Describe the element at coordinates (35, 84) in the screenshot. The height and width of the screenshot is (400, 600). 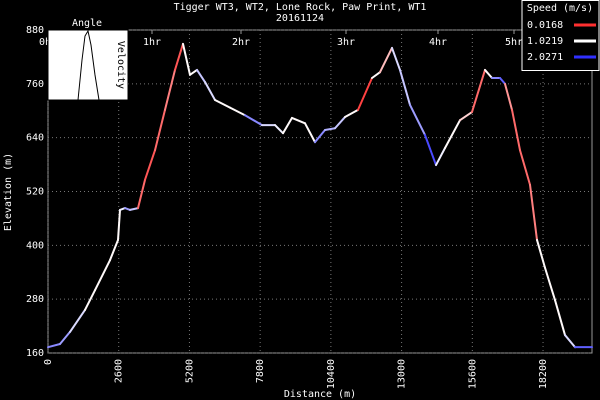
I see `y-tick-label: 760` at that location.